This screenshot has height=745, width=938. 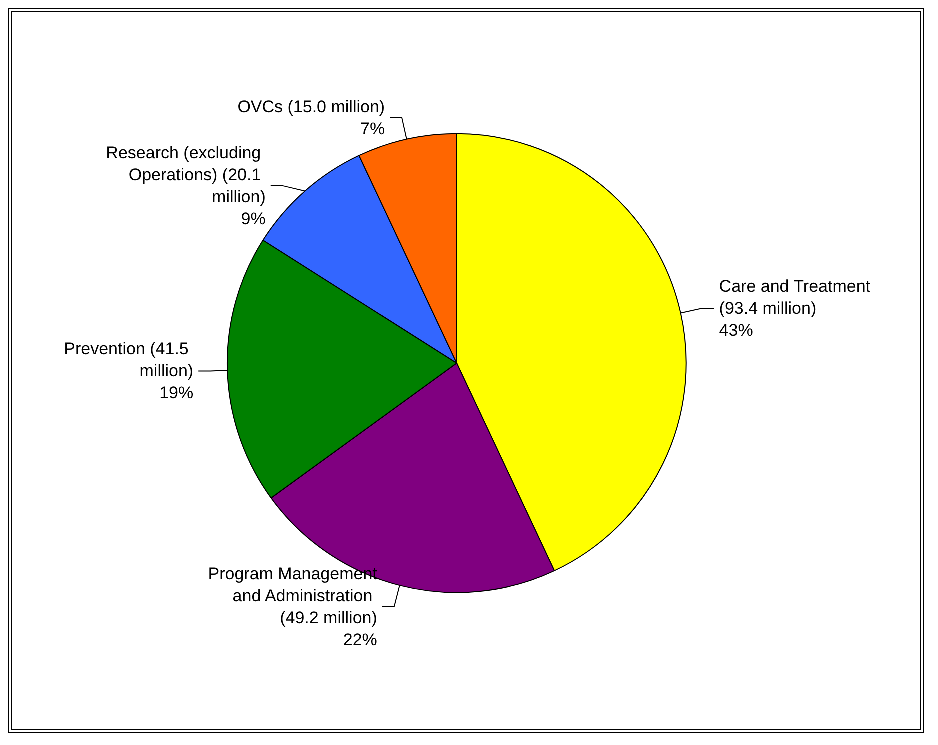 I want to click on slice-label: OVCs (15.0 million), so click(x=312, y=106).